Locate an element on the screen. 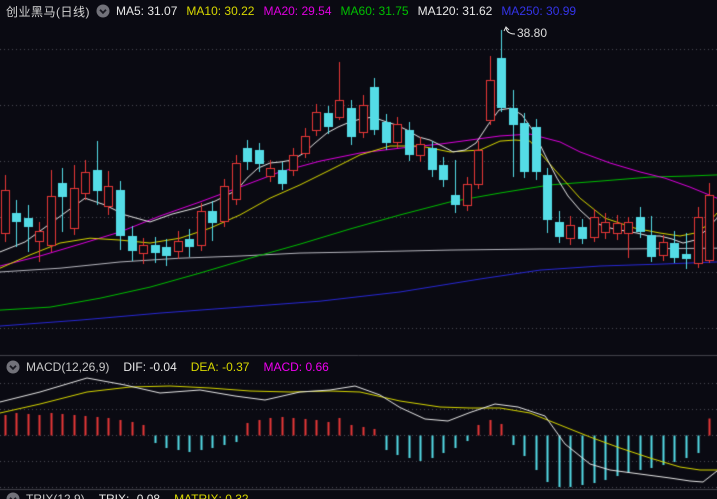  ma5-label: MA5: is located at coordinates (130, 11).